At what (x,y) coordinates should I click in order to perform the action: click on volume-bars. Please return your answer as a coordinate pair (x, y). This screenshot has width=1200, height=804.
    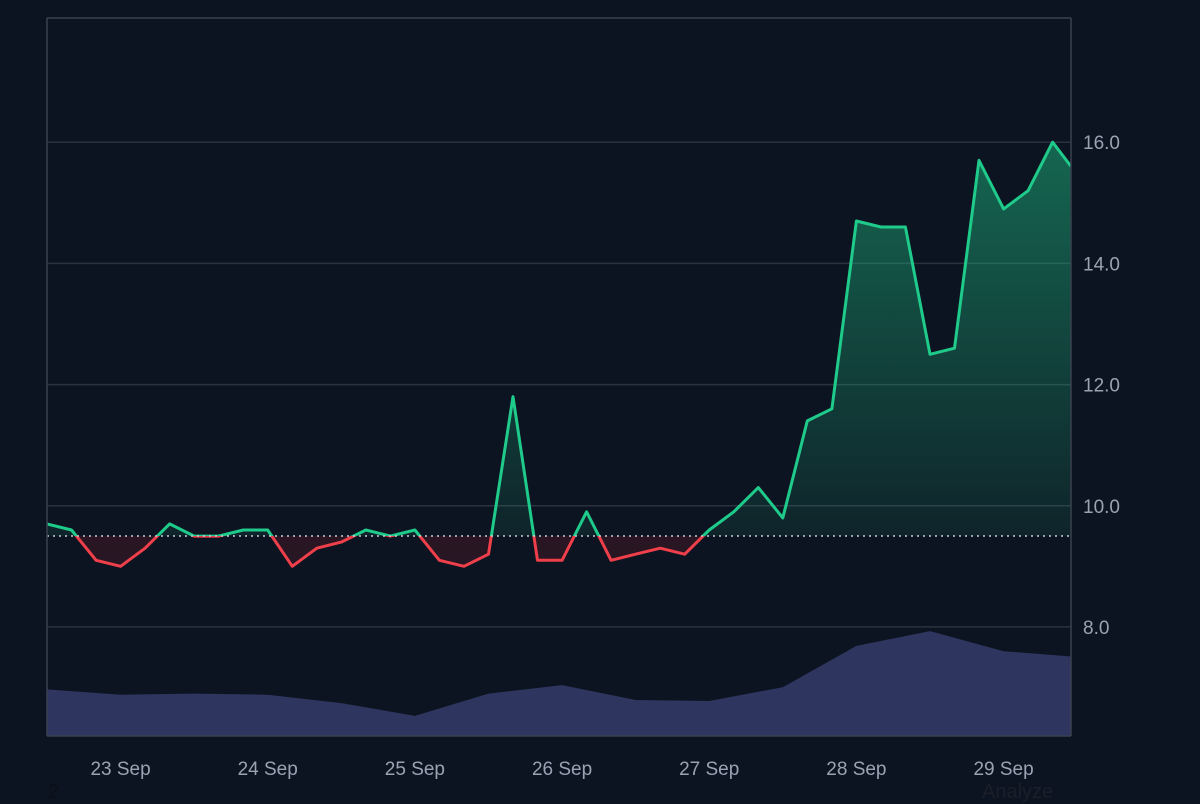
    Looking at the image, I should click on (559, 683).